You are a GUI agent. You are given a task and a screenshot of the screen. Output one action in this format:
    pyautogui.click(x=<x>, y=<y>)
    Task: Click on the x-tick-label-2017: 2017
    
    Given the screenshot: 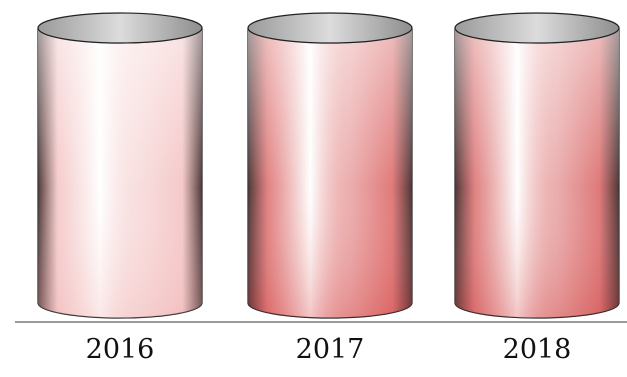 What is the action you would take?
    pyautogui.click(x=330, y=349)
    